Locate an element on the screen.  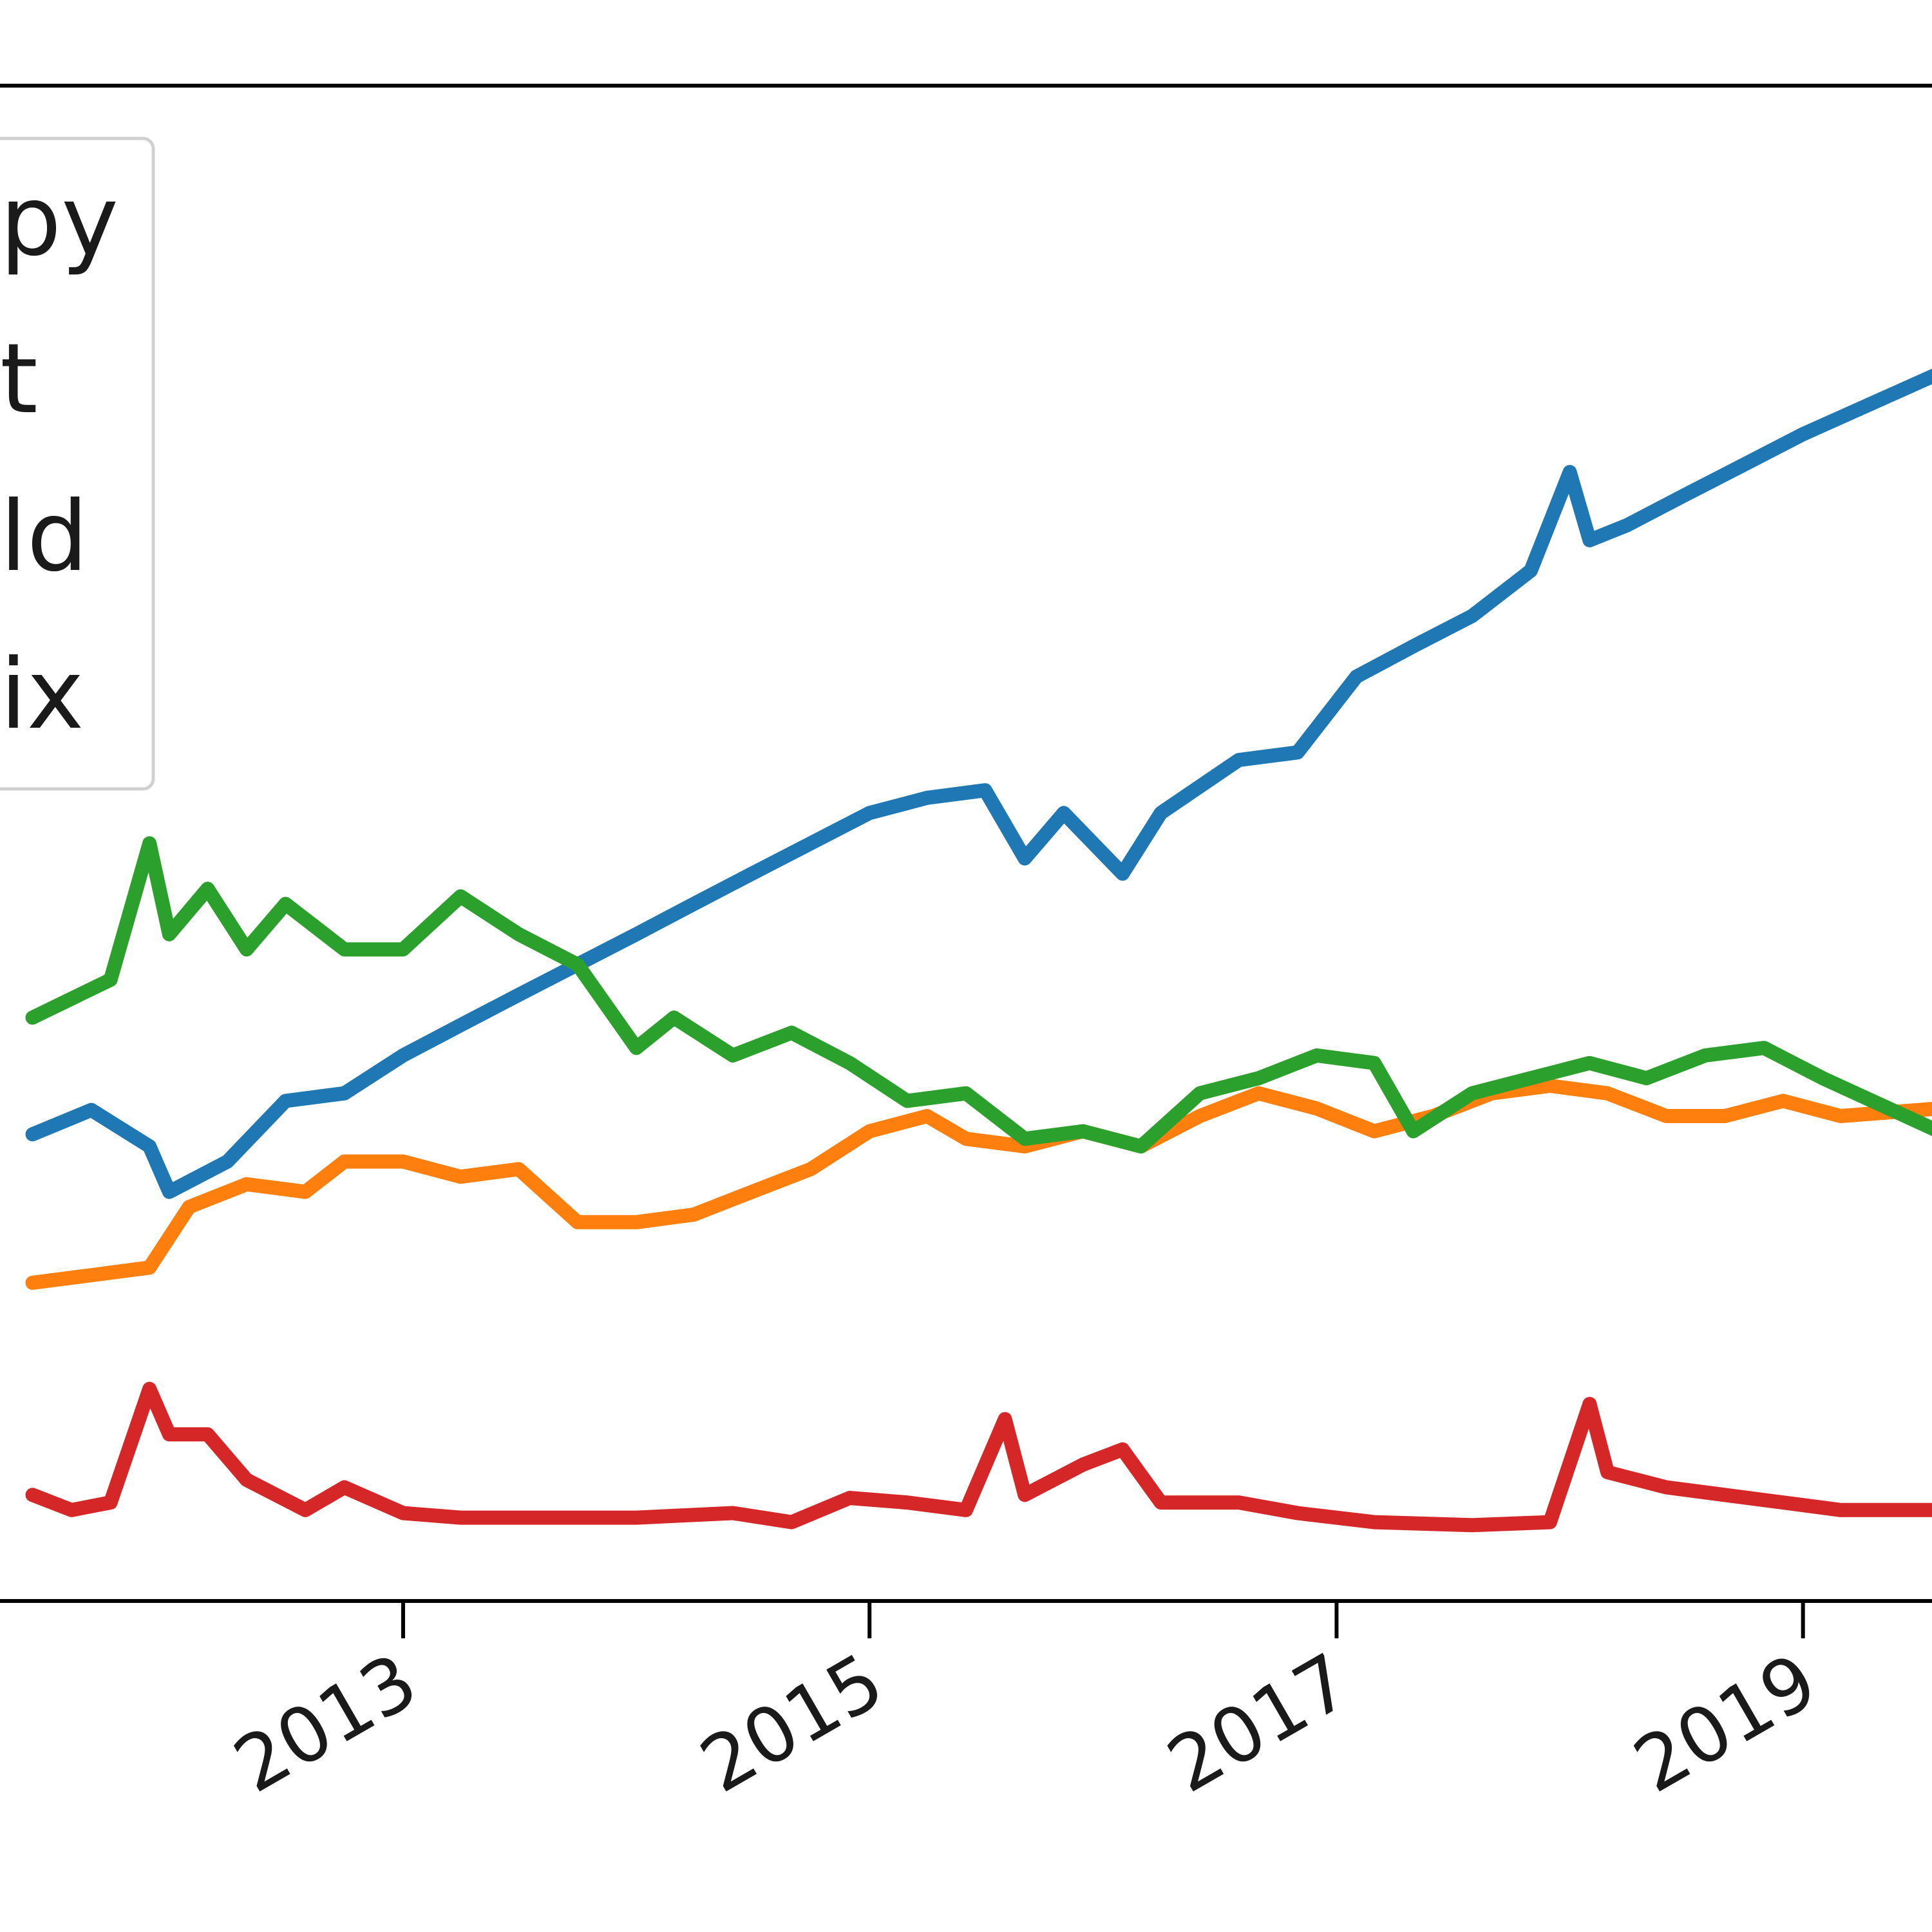
series-line-t is located at coordinates (978, 1185).